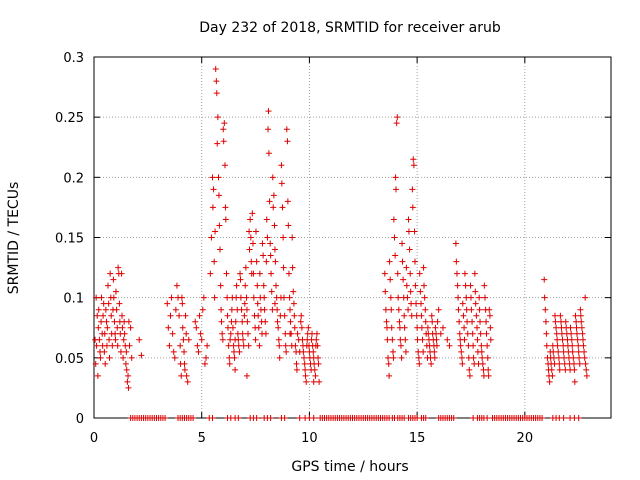 The width and height of the screenshot is (640, 480). Describe the element at coordinates (94, 438) in the screenshot. I see `x-tick-label: 0` at that location.